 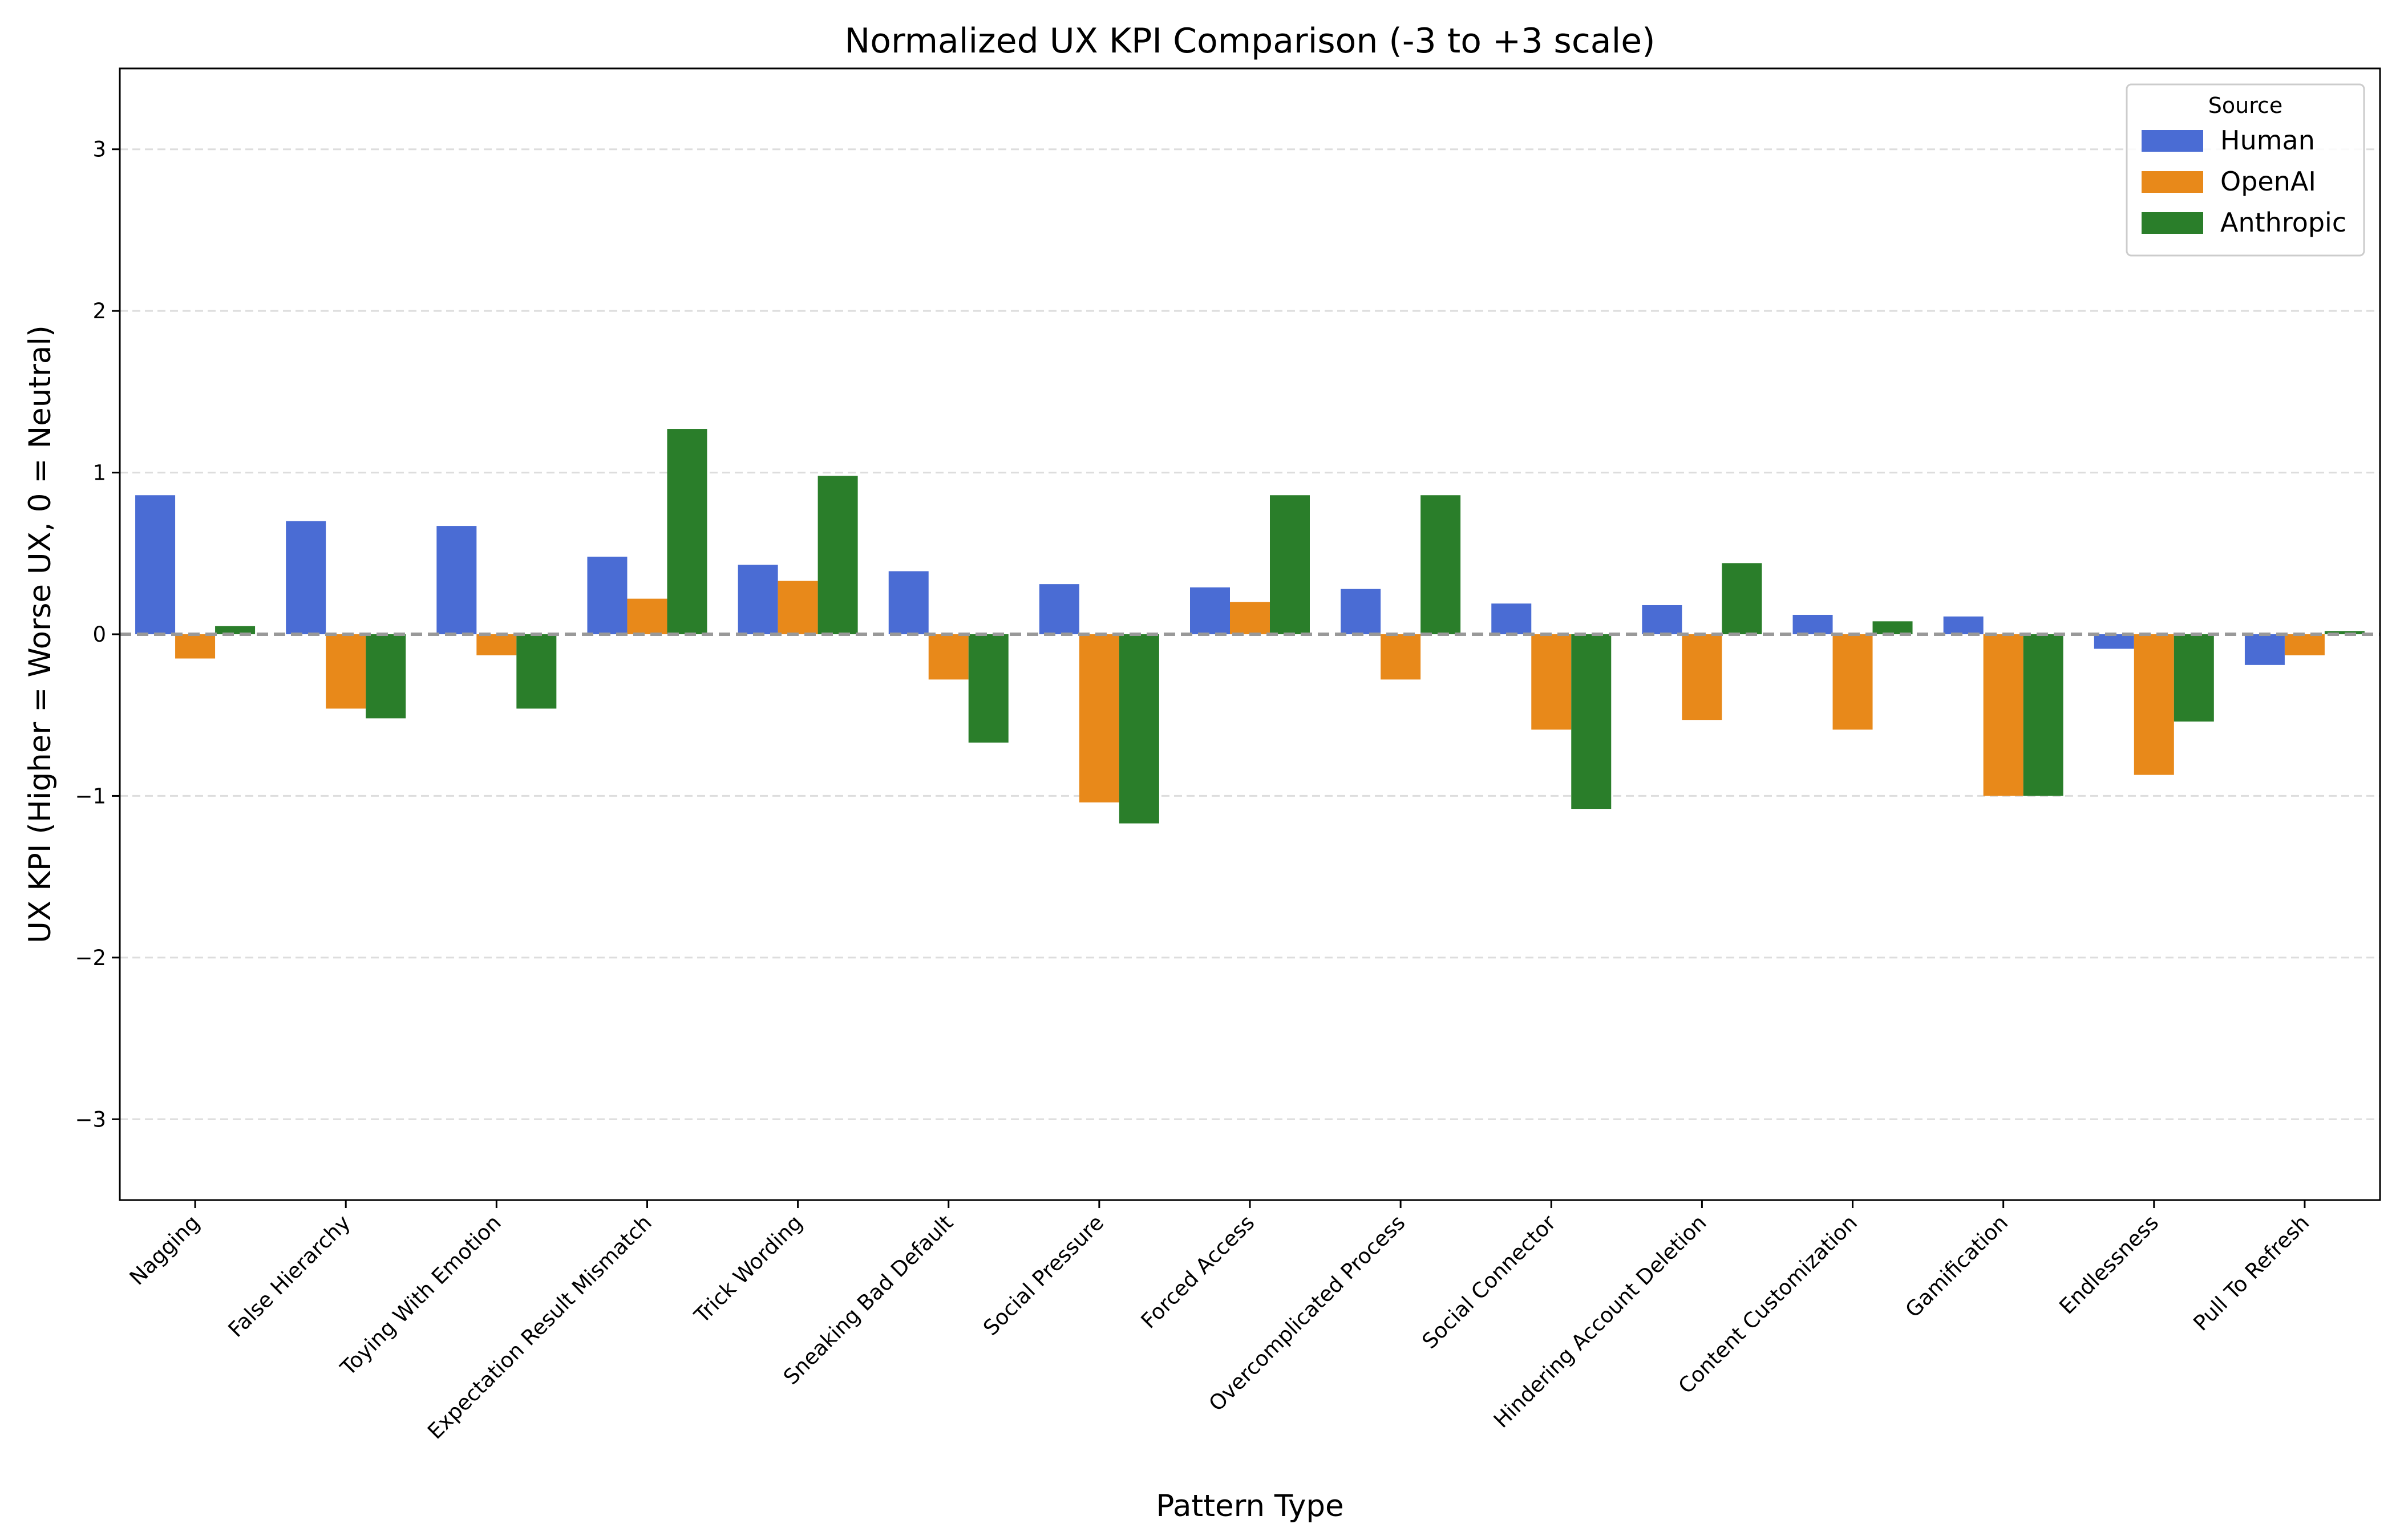 I want to click on y-tick-label: 2, so click(x=99, y=311).